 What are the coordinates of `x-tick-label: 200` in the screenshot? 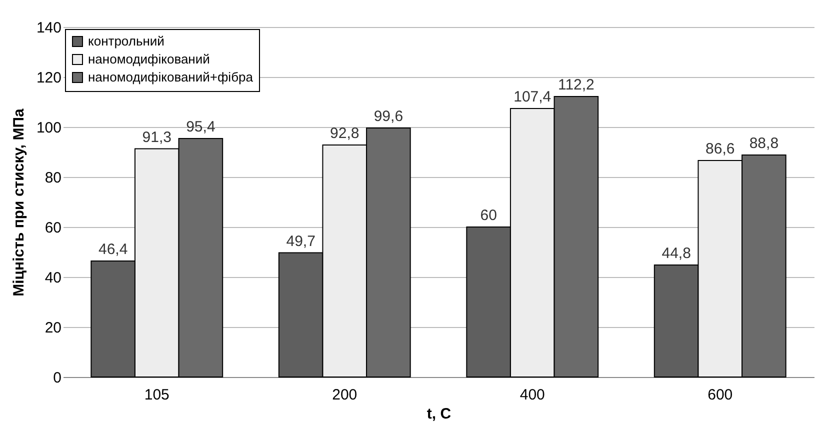 It's located at (345, 395).